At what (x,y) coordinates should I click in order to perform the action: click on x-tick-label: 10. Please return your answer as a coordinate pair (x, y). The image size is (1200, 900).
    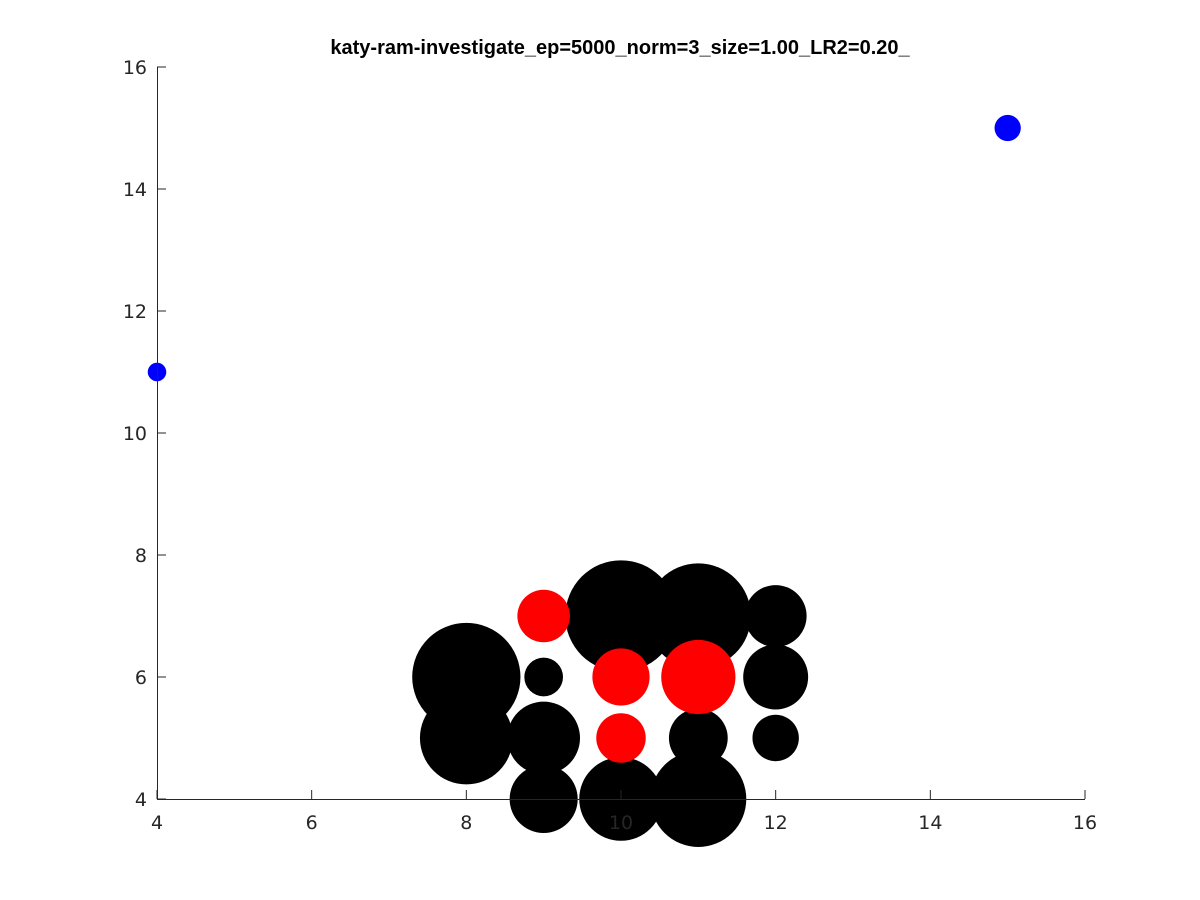
    Looking at the image, I should click on (621, 823).